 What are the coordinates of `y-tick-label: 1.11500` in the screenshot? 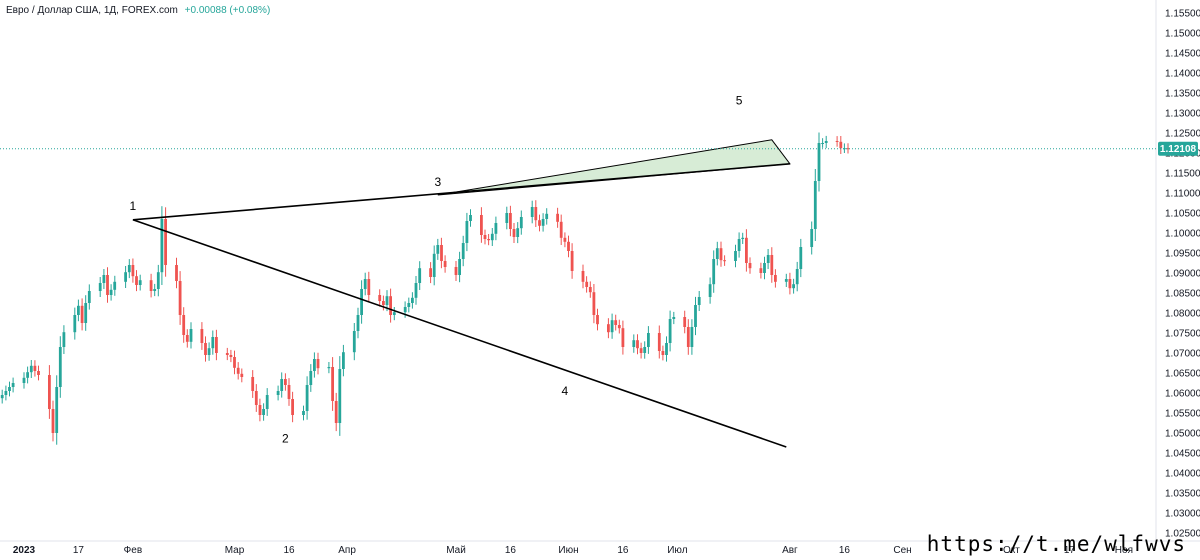 It's located at (1182, 174).